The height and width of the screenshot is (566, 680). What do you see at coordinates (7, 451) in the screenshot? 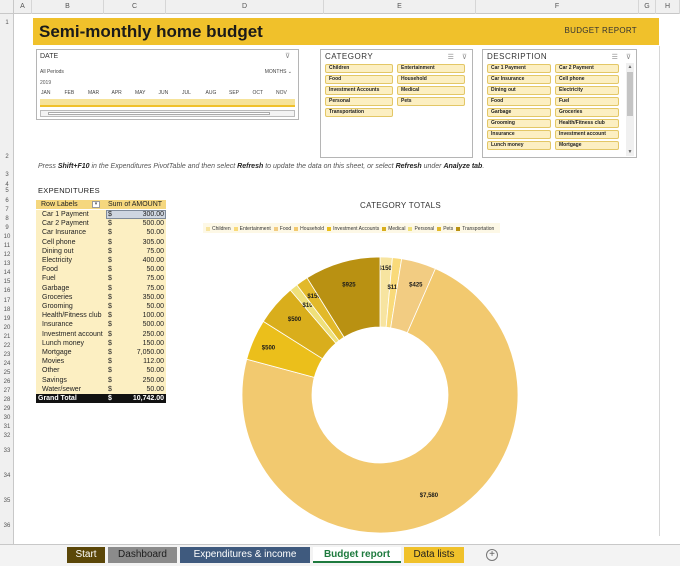
I see `row-header: 33` at bounding box center [7, 451].